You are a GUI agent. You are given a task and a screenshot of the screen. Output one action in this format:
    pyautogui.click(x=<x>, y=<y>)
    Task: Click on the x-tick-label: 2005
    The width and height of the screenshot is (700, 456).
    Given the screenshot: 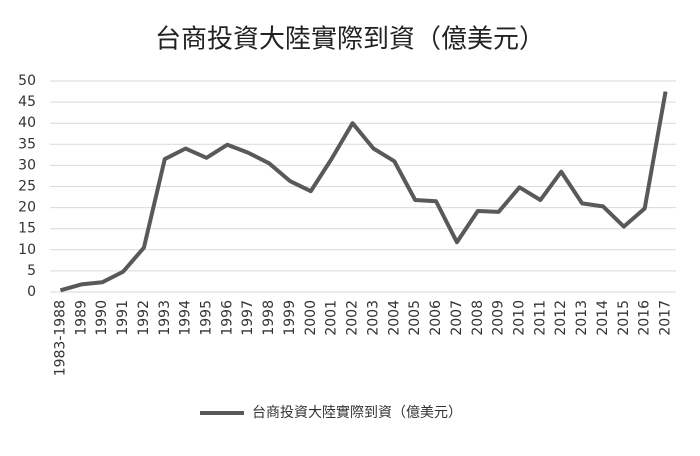 What is the action you would take?
    pyautogui.click(x=415, y=318)
    